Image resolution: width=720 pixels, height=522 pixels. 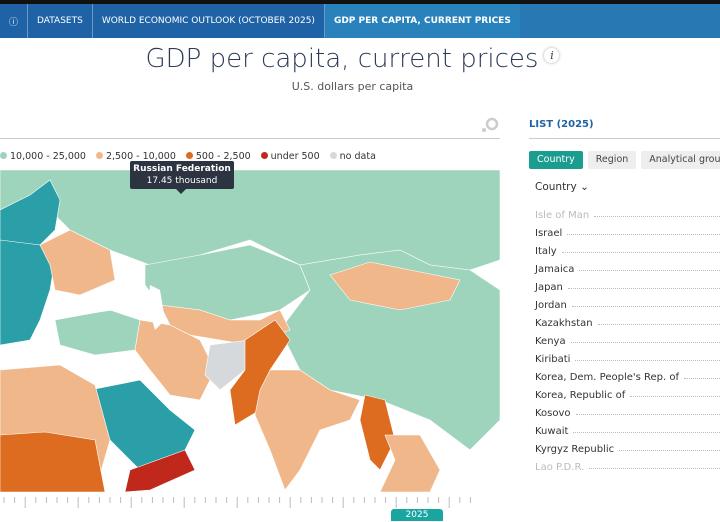 I want to click on list-item: Lao P.D.R., so click(x=627, y=467).